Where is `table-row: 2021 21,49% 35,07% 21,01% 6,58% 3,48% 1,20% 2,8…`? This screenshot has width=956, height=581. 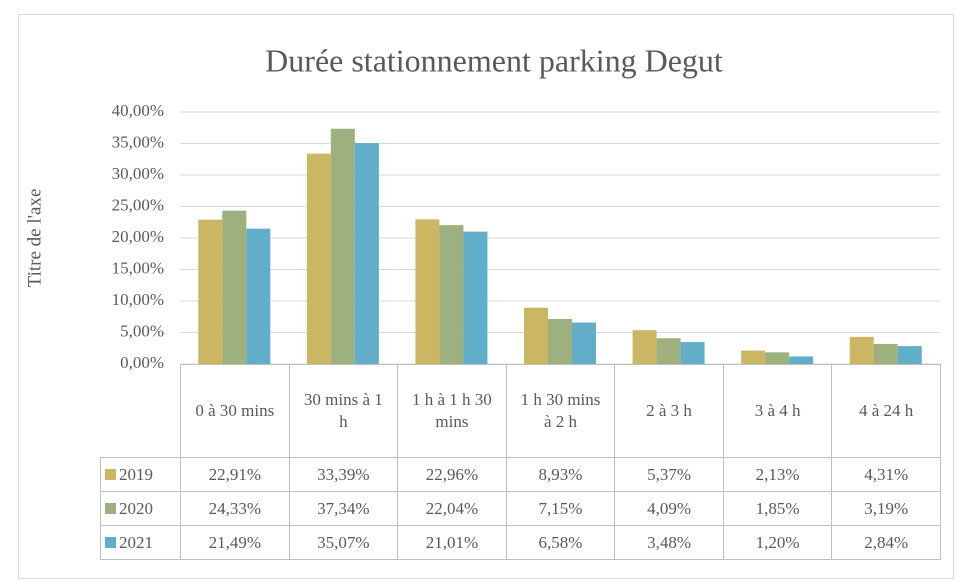 table-row: 2021 21,49% 35,07% 21,01% 6,58% 3,48% 1,20% 2,8… is located at coordinates (520, 542).